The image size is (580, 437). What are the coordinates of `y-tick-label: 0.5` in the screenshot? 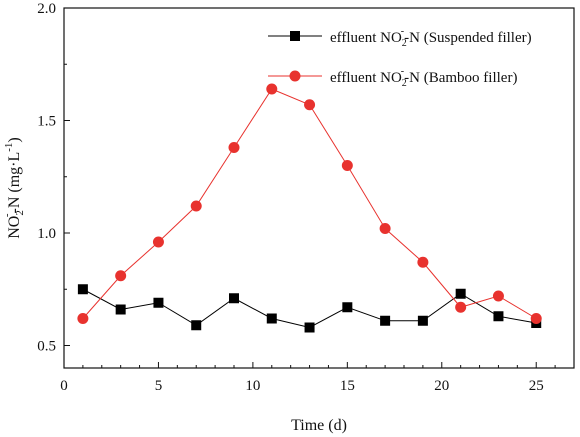 It's located at (46, 347).